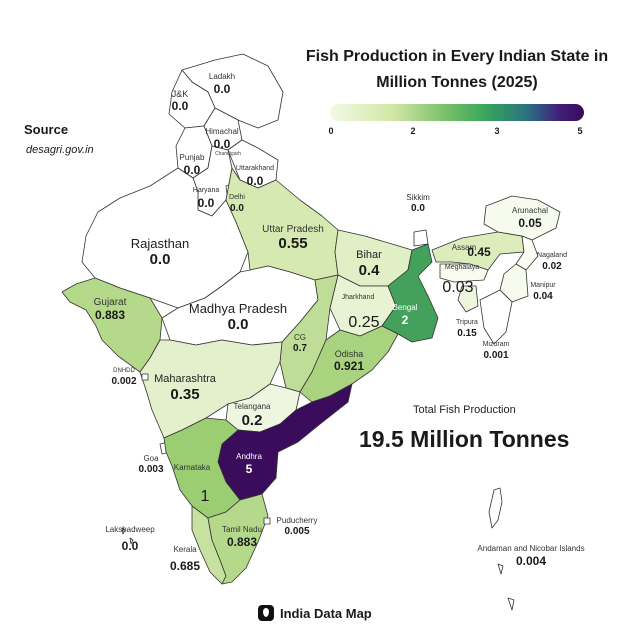 This screenshot has height=640, width=640. I want to click on label-tamilnadu: Tamil Nadu 0.883, so click(242, 537).